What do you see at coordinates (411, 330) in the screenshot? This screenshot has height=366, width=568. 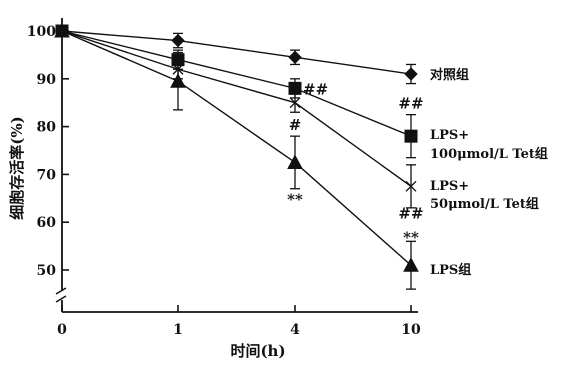 I see `x-tick-label: 10` at bounding box center [411, 330].